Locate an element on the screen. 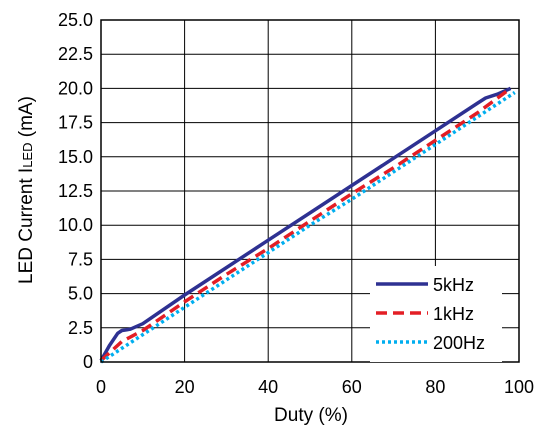  y-tick-labels: 0 2.5 5.0 7.5 10.0 12.5 15.0 17.5 20.0 22.5 25.0 is located at coordinates (75, 191).